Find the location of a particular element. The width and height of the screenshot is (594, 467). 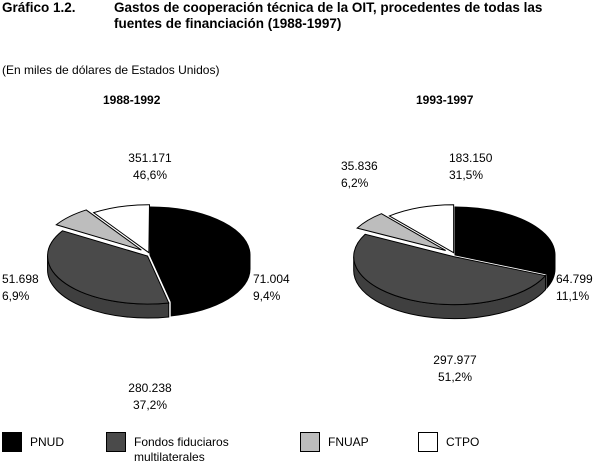

legend-swatch-fnuap is located at coordinates (310, 442).